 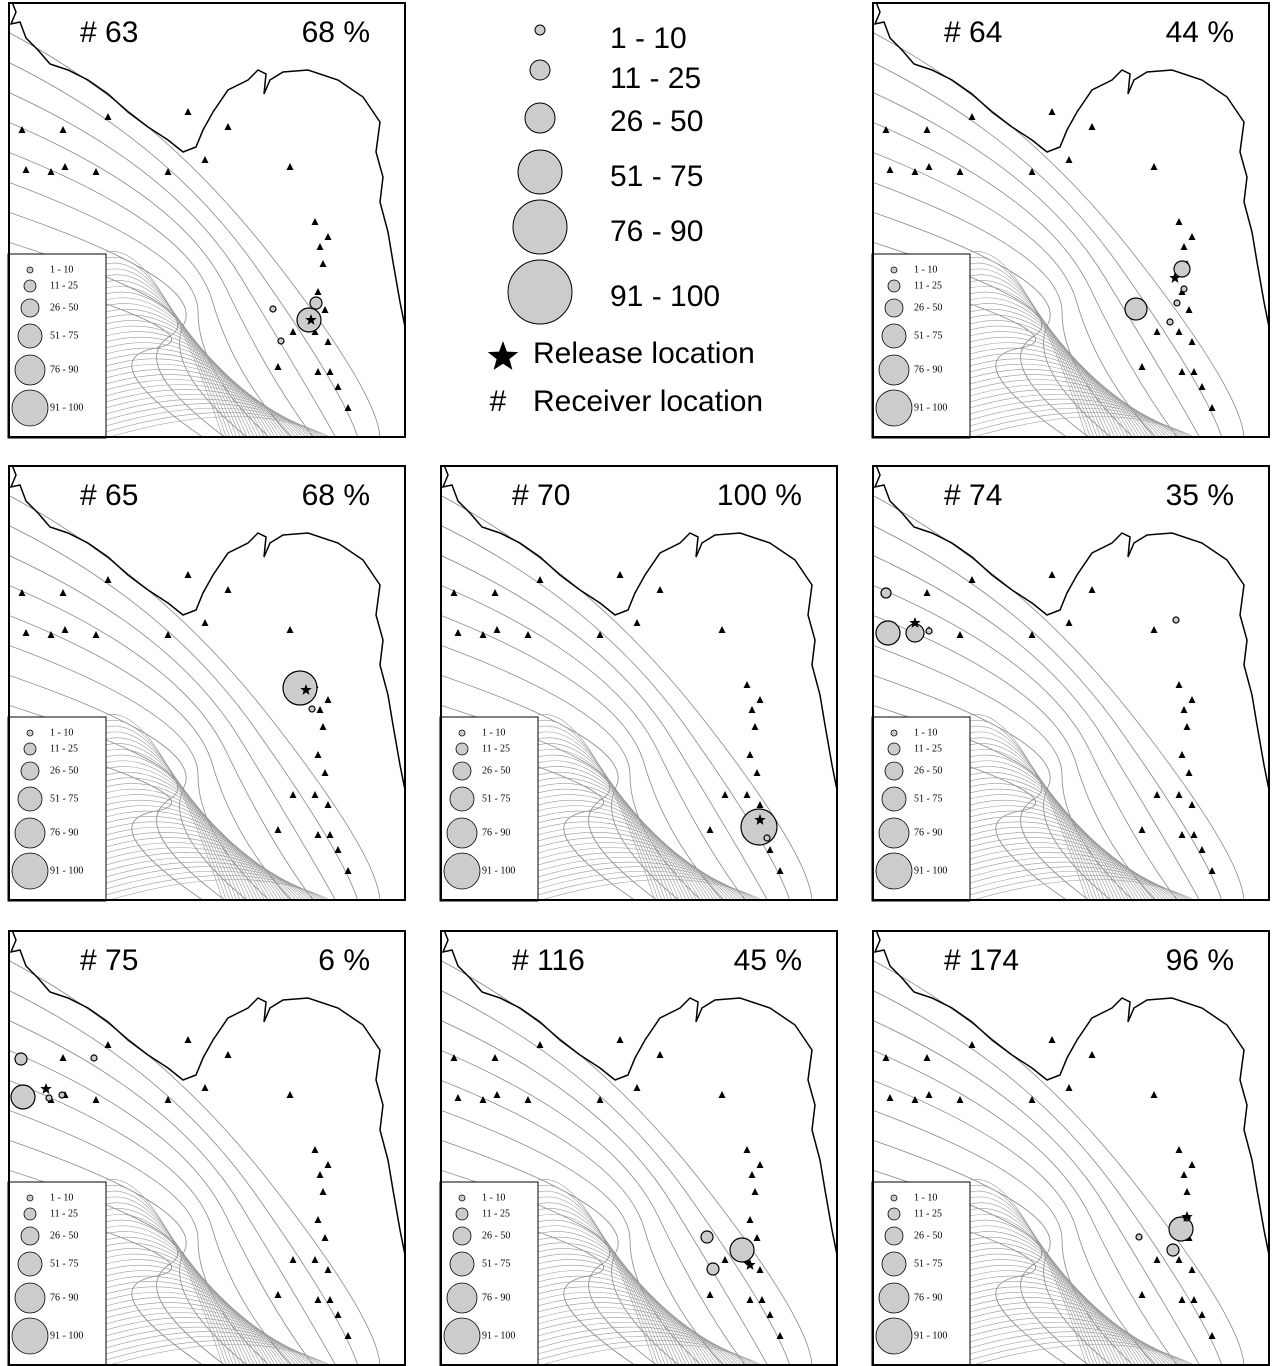 I want to click on inset-legend-label: 11 - 25, so click(x=64, y=1213).